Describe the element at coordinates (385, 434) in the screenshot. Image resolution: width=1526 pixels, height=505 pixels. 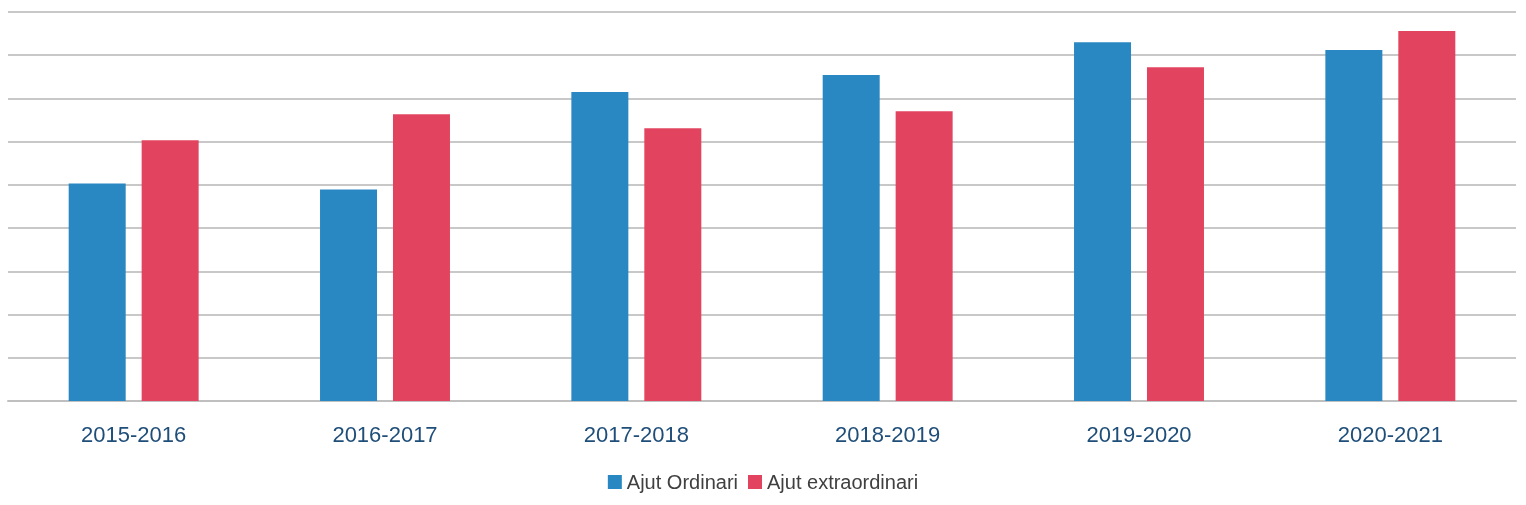
I see `x-tick-label: 2016-2017` at that location.